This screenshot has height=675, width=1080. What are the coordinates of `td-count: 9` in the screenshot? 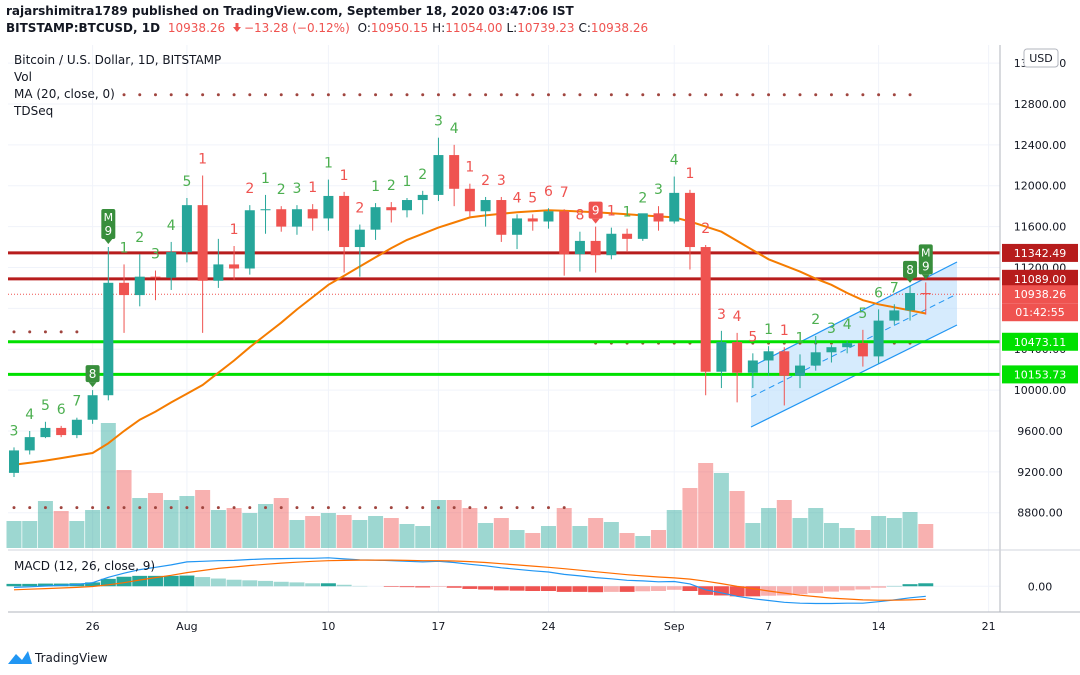 It's located at (108, 231).